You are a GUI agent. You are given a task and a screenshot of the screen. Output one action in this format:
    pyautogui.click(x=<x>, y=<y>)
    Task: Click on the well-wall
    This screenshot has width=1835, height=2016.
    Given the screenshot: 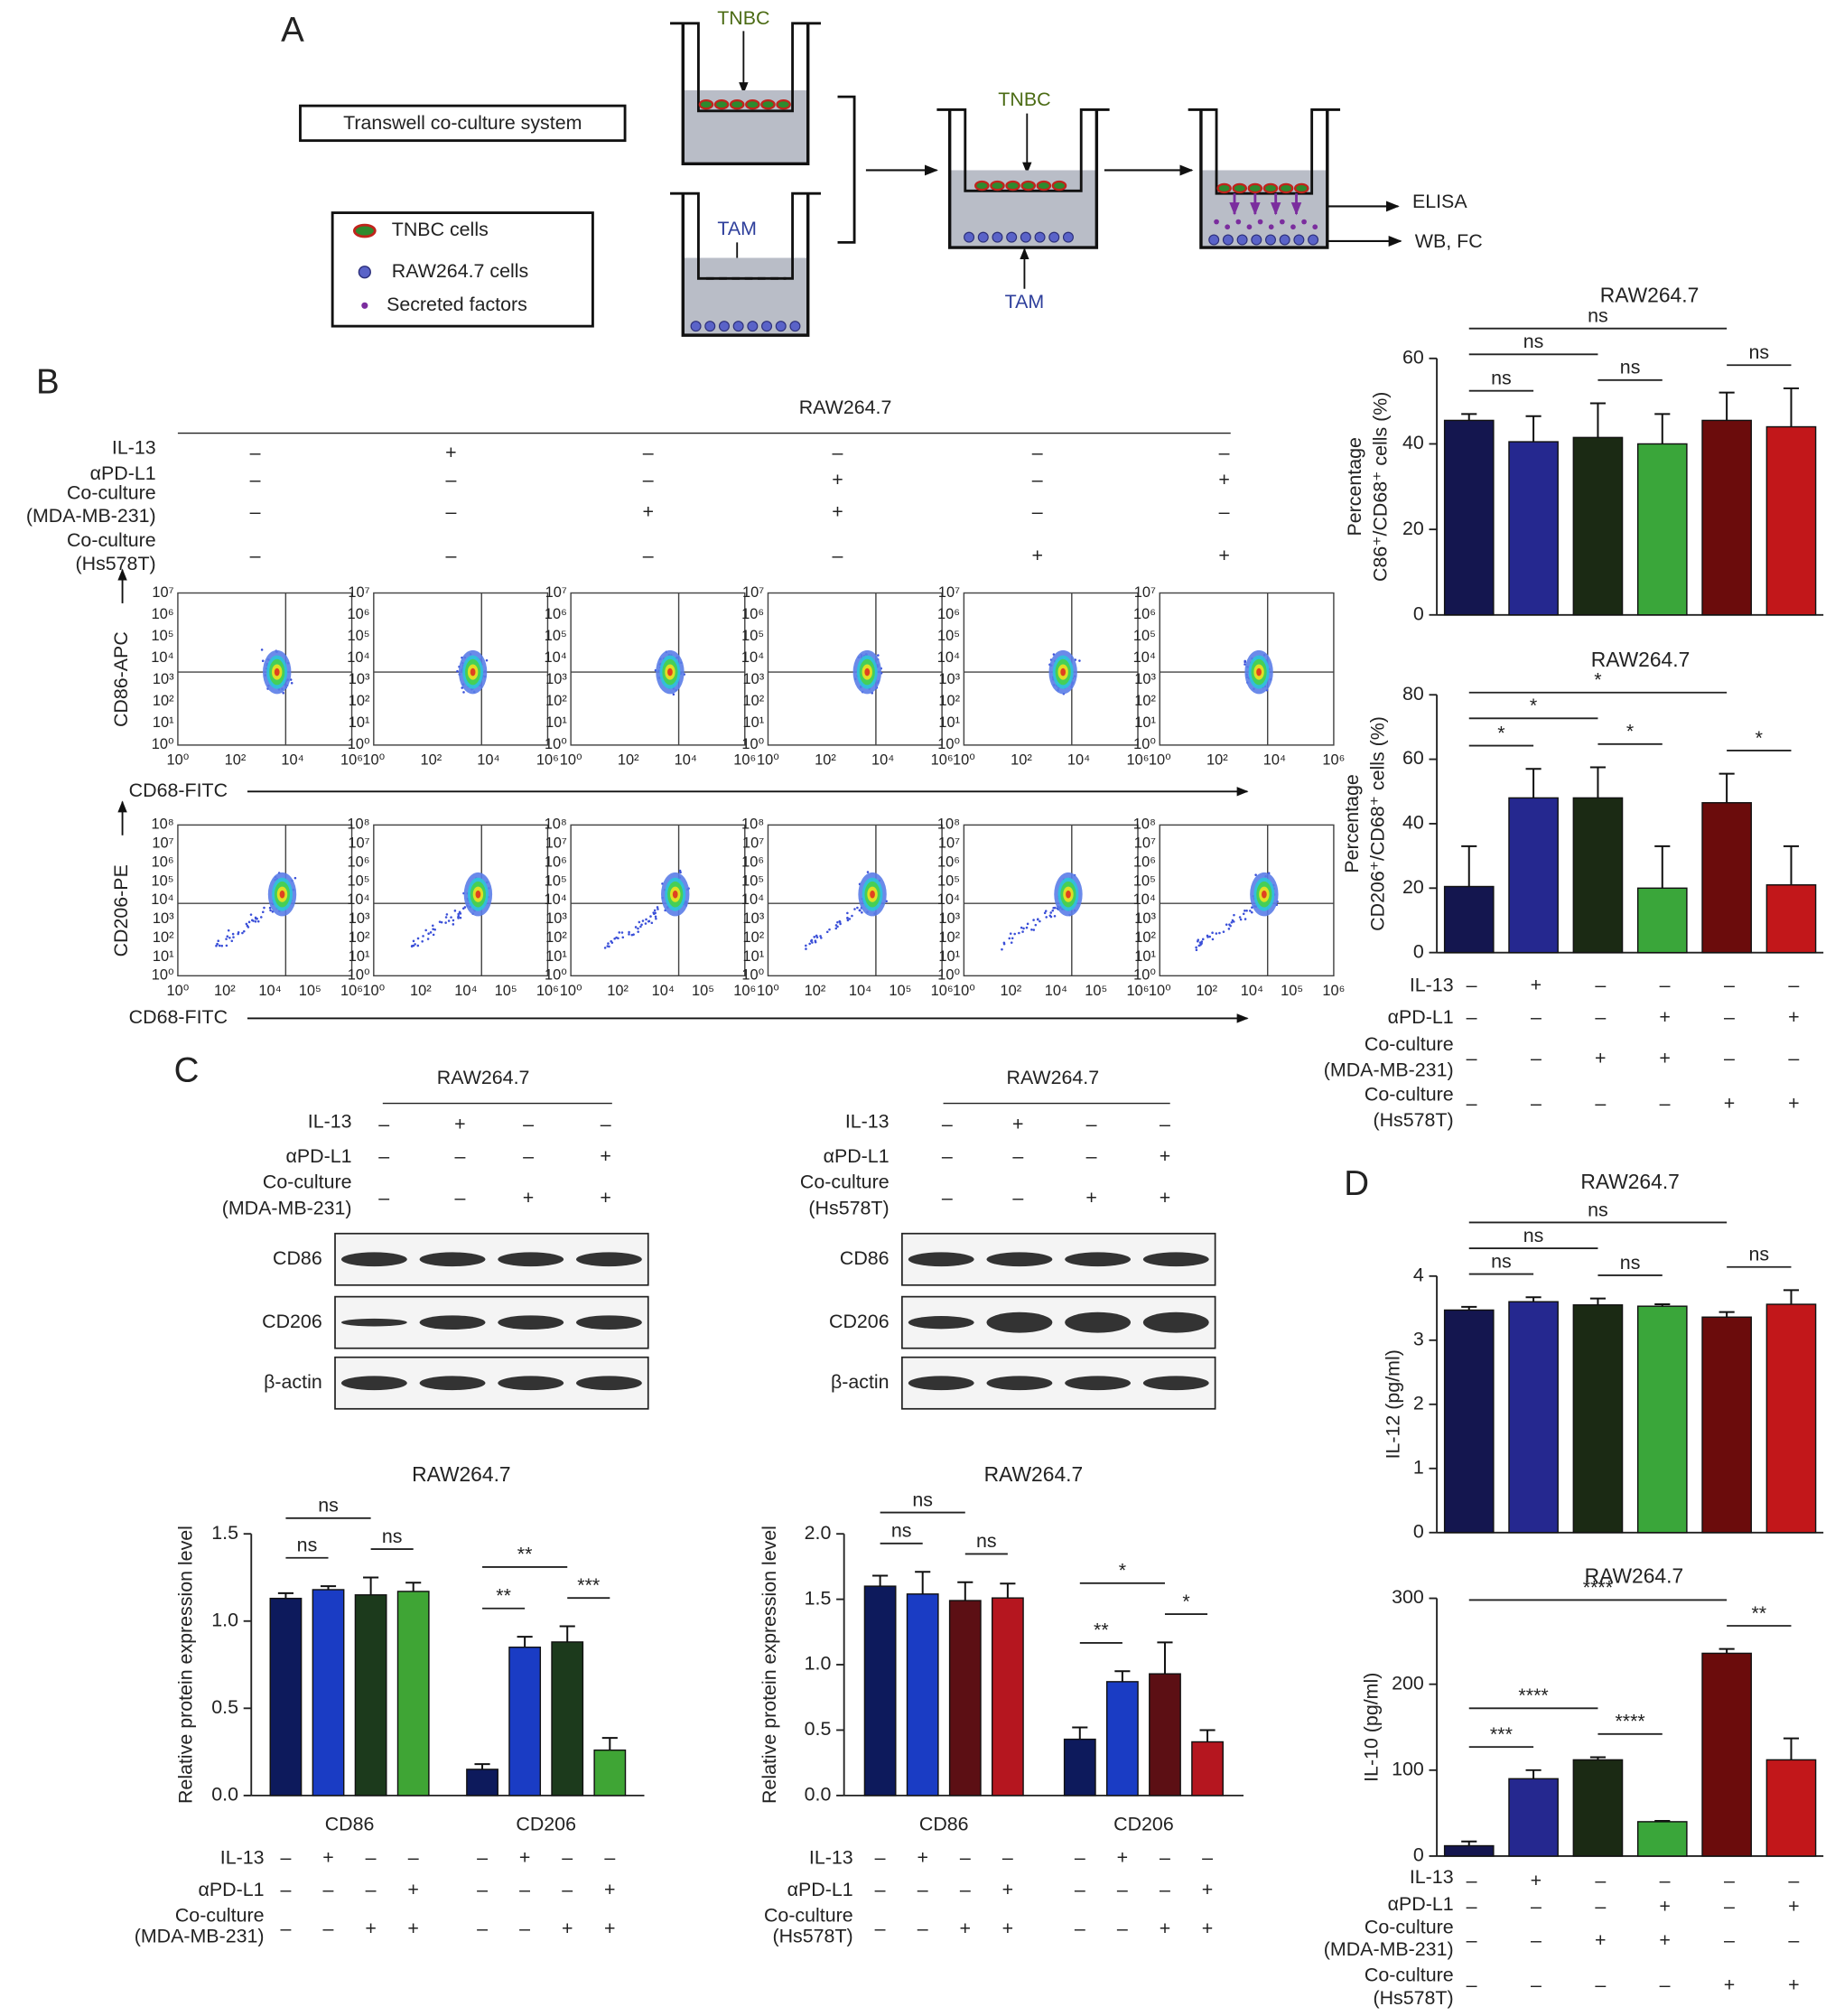 What is the action you would take?
    pyautogui.click(x=1264, y=179)
    